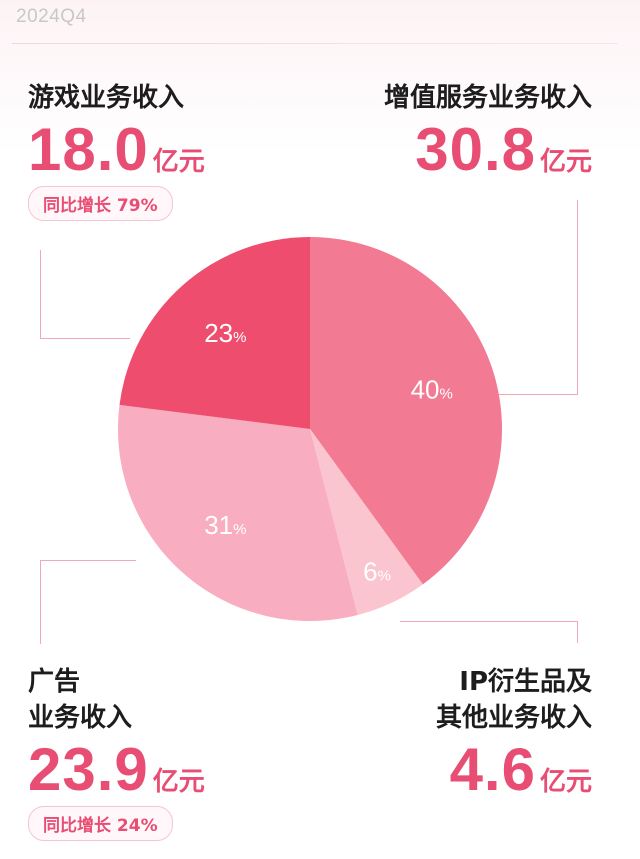  I want to click on header-divider, so click(315, 43).